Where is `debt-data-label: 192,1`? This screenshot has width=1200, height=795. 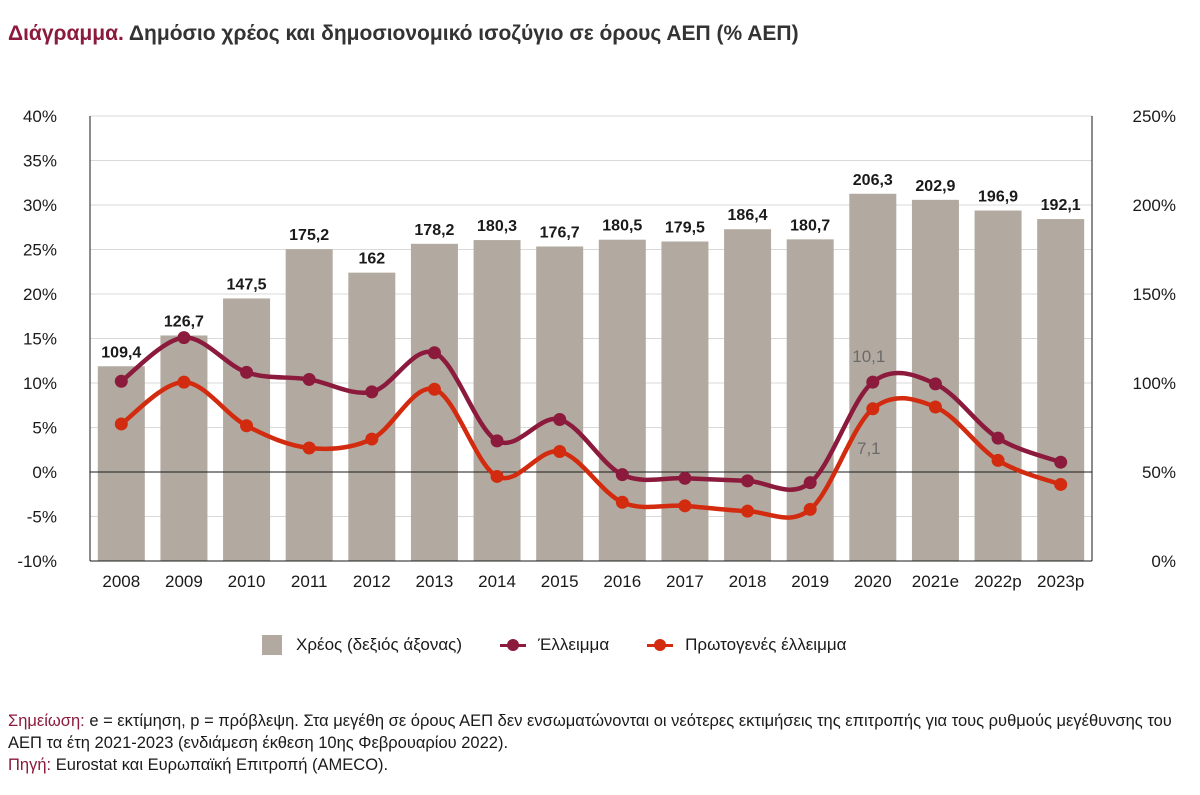 debt-data-label: 192,1 is located at coordinates (1061, 205).